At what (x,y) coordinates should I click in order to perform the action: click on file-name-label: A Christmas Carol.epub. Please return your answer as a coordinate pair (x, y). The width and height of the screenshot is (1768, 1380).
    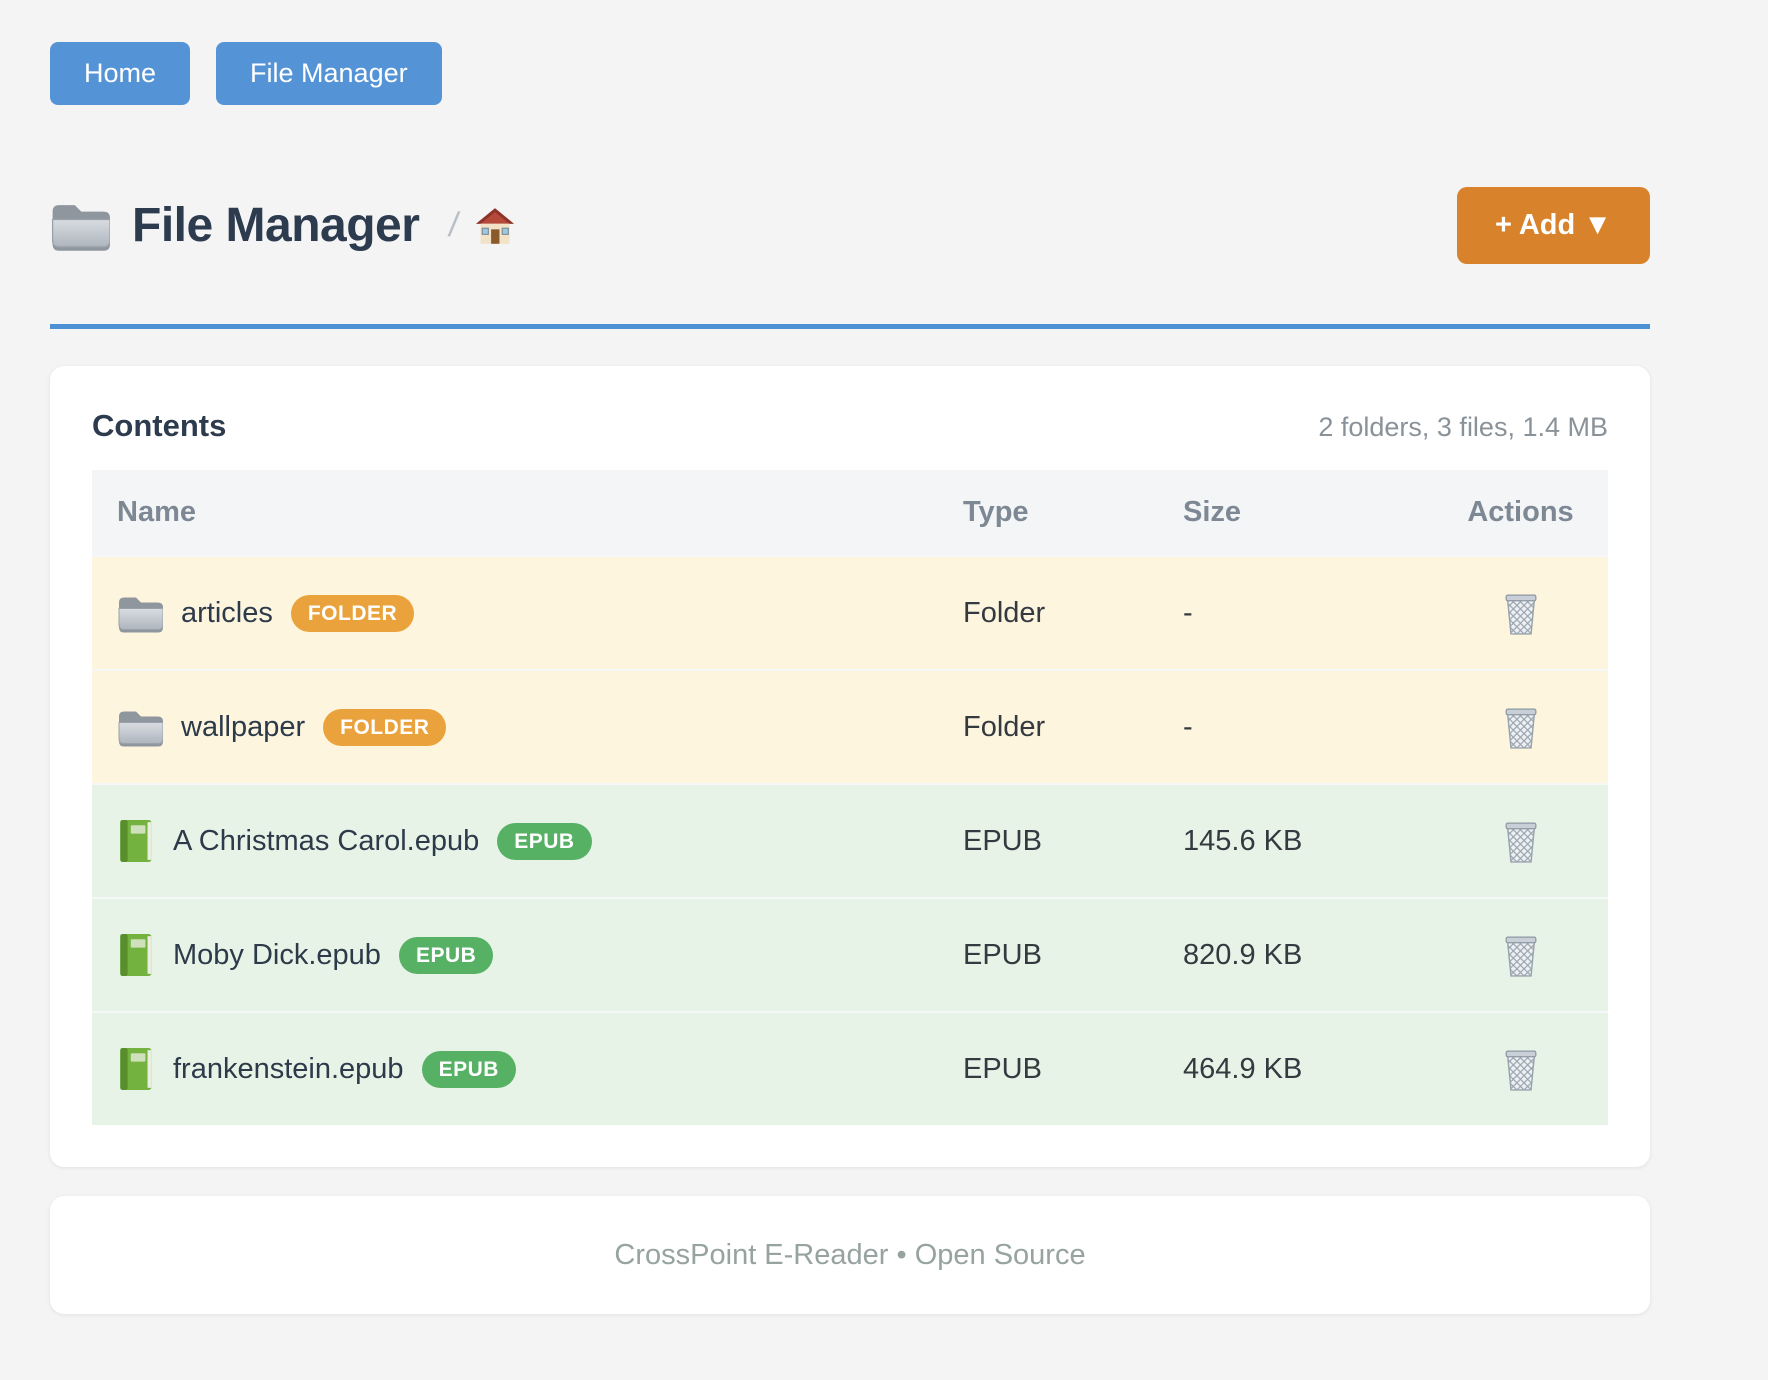
    Looking at the image, I should click on (326, 840).